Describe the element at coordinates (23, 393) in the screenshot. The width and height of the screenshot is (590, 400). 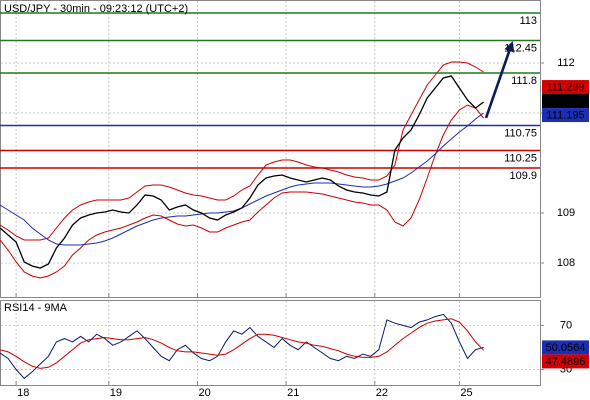
I see `x-tick-label: 18` at that location.